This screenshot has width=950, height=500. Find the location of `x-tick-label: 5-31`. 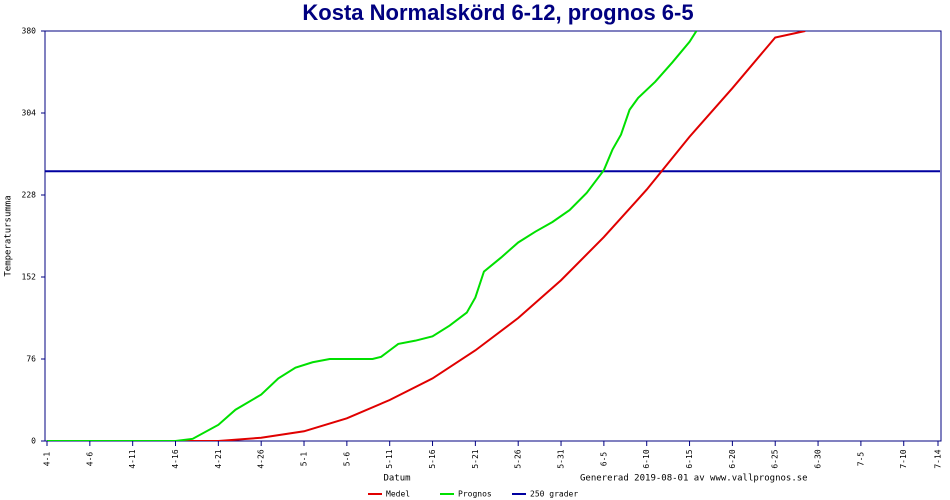

x-tick-label: 5-31 is located at coordinates (561, 458).